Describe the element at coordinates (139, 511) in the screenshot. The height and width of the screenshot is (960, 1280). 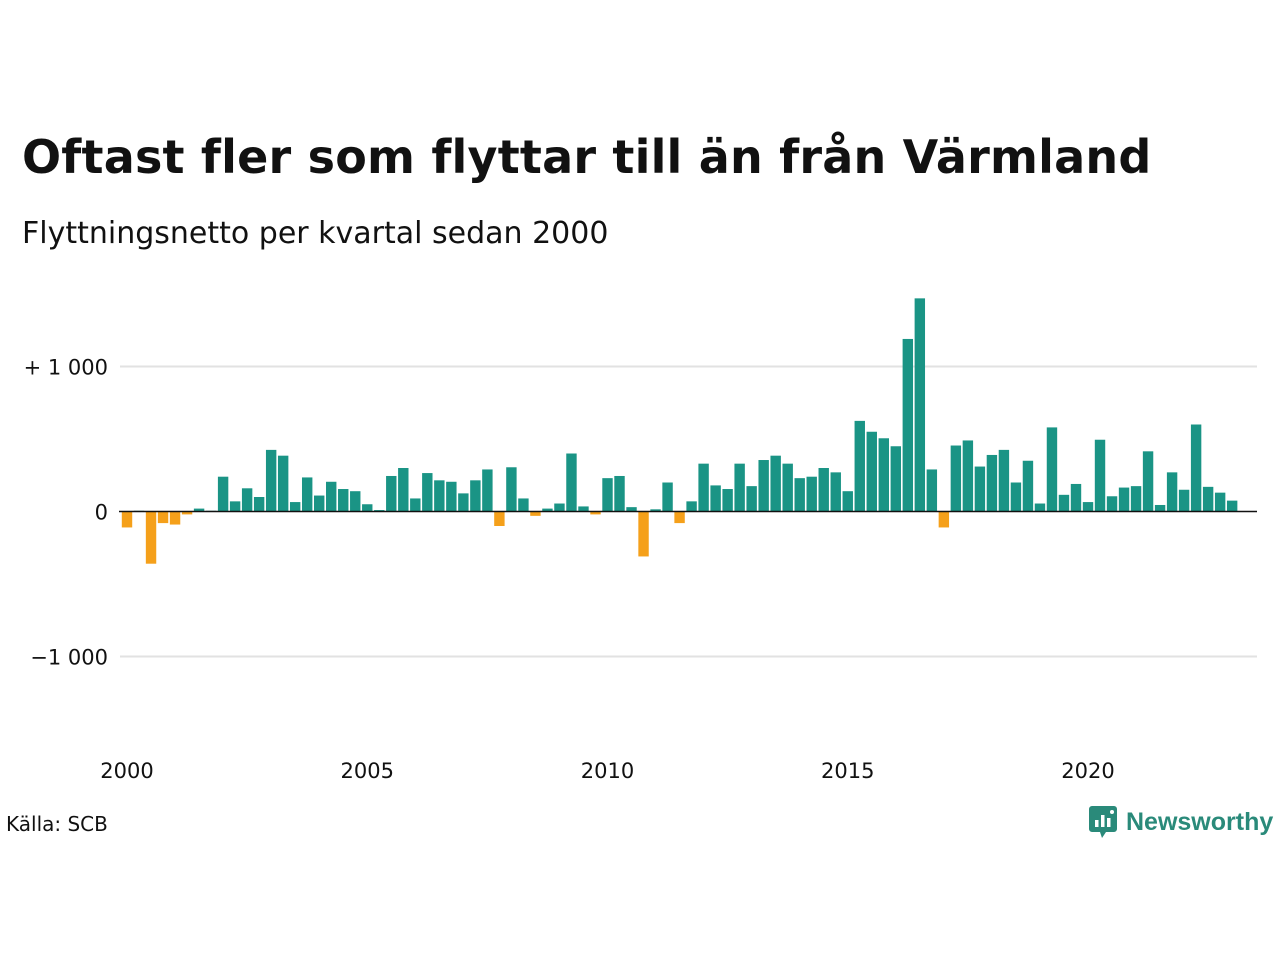
I see `bar-2000-q2: 2000 Q2: 5` at that location.